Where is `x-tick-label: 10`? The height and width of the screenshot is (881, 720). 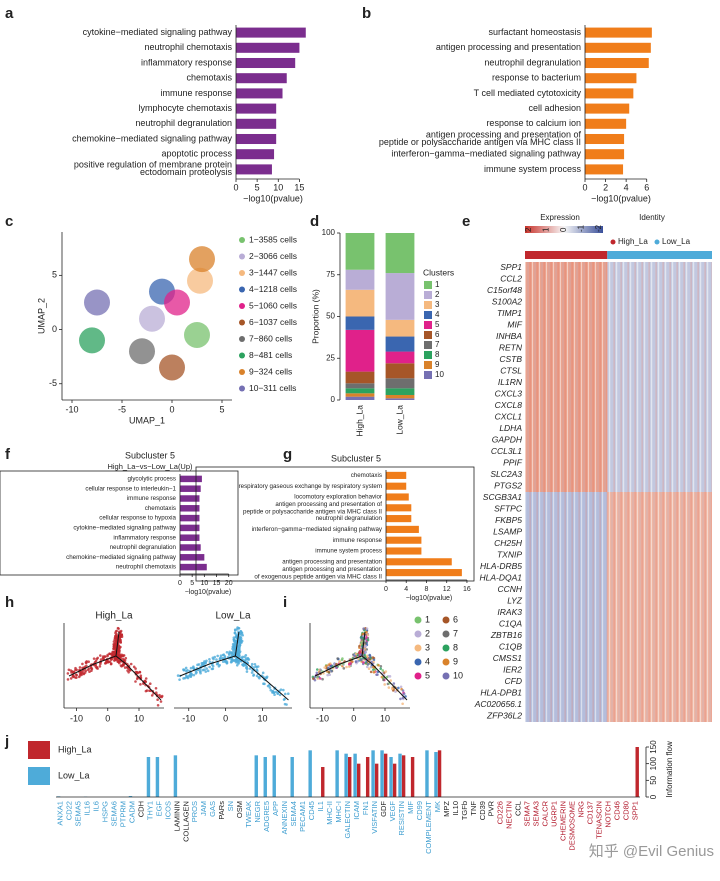 x-tick-label: 10 is located at coordinates (204, 583).